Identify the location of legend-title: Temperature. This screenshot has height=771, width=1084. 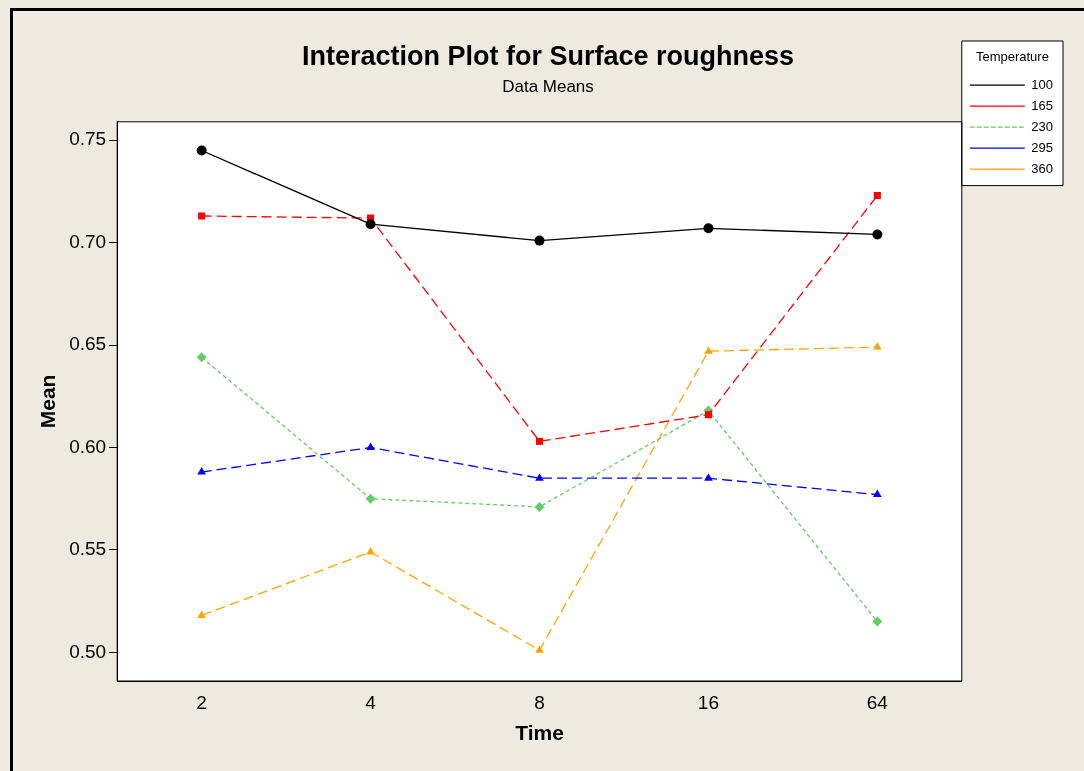
(1012, 57).